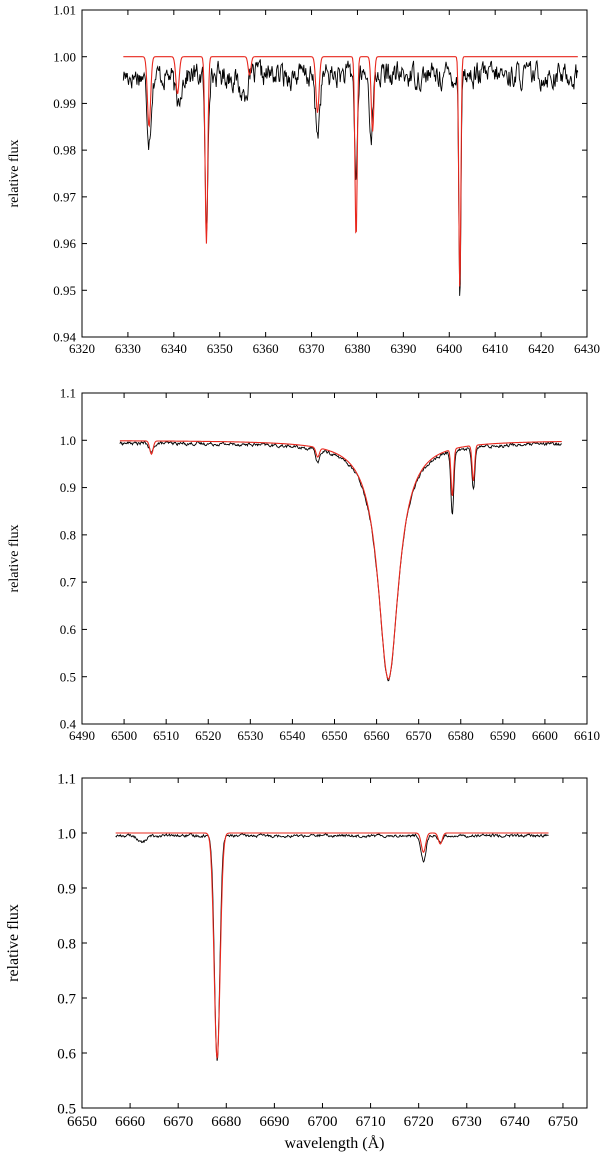 The height and width of the screenshot is (1162, 600). I want to click on y-tick-label: 0.98, so click(64, 150).